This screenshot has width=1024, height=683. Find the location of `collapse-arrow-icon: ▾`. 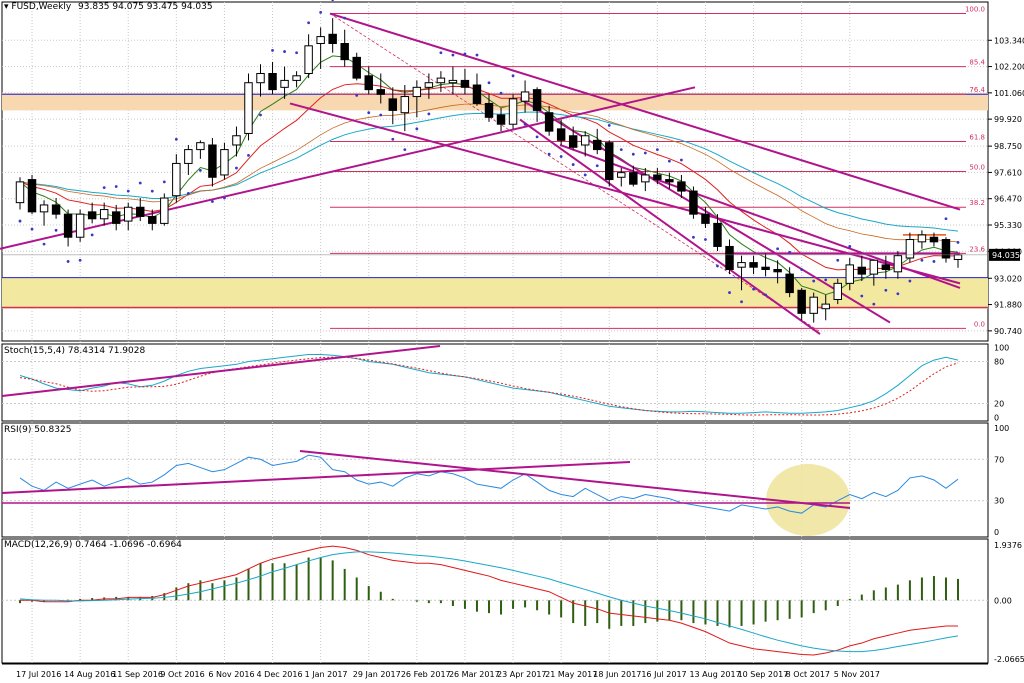

collapse-arrow-icon: ▾ is located at coordinates (6, 7).